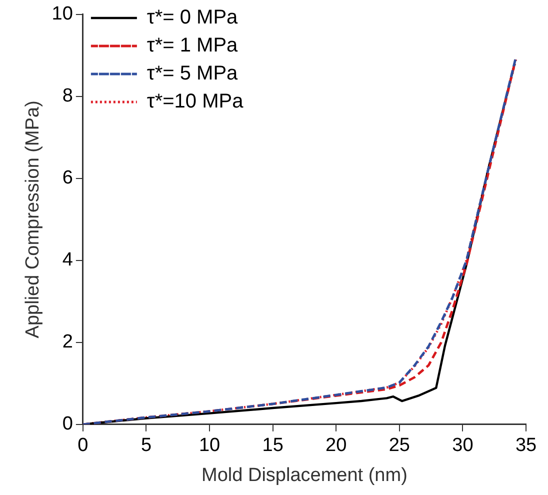 This screenshot has width=548, height=495. I want to click on y-tick-label: 0, so click(67, 424).